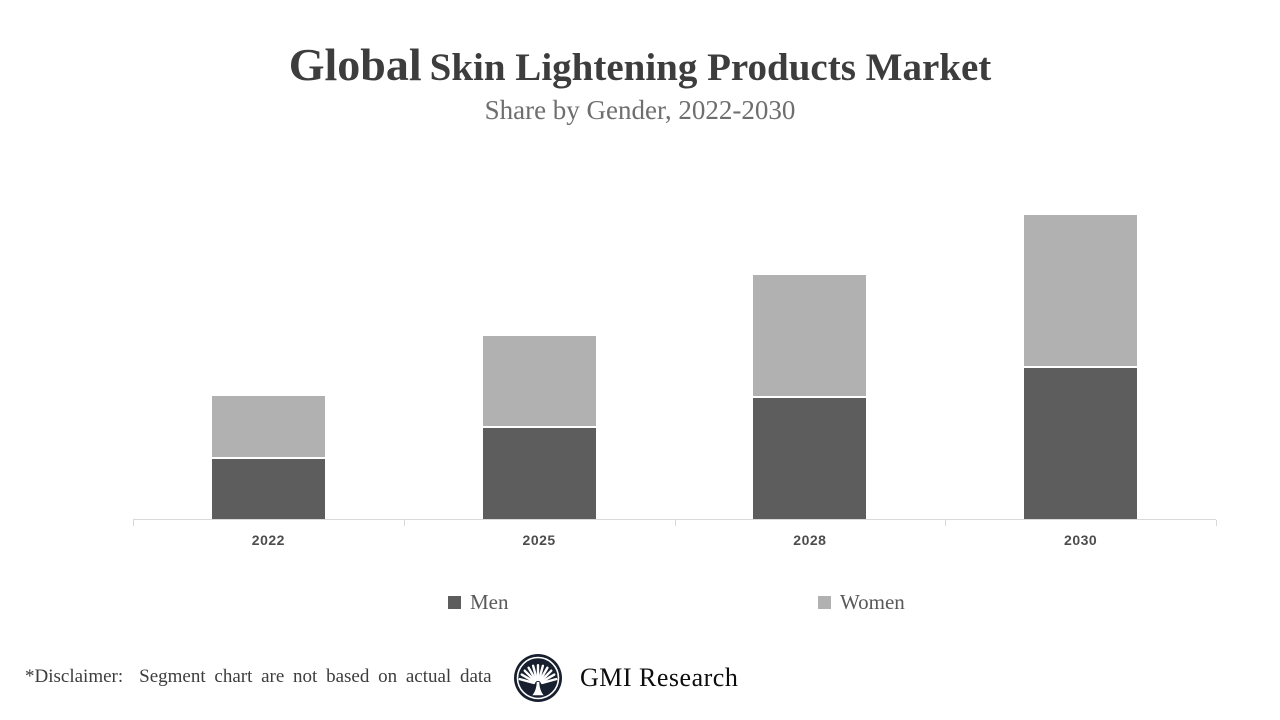 The image size is (1280, 720). I want to click on brand-lockup: GMI Research, so click(625, 678).